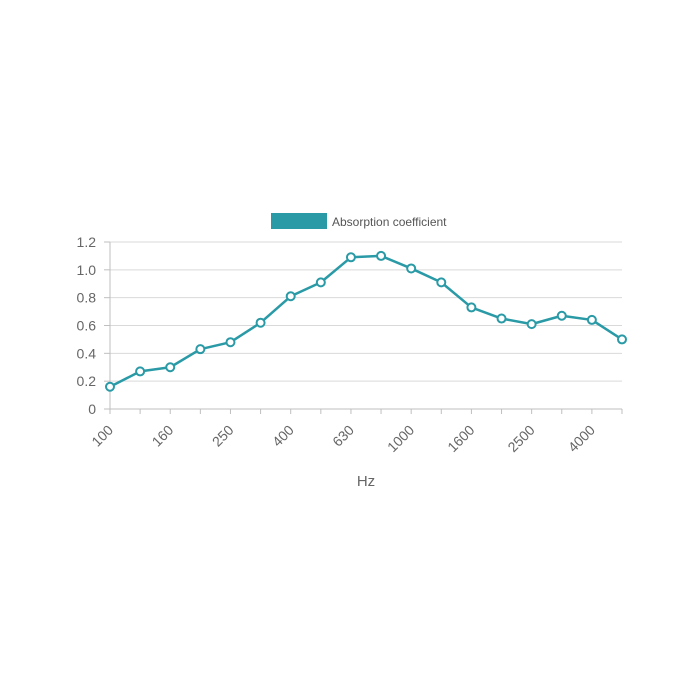 This screenshot has width=700, height=700. Describe the element at coordinates (460, 438) in the screenshot. I see `x-tick-label: 1600` at that location.